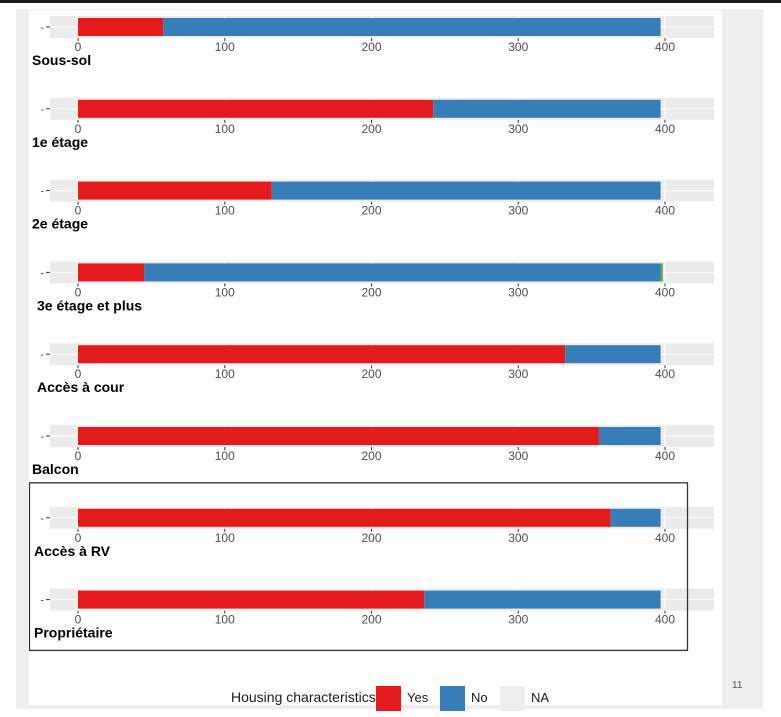  What do you see at coordinates (452, 698) in the screenshot?
I see `legend-swatch-no` at bounding box center [452, 698].